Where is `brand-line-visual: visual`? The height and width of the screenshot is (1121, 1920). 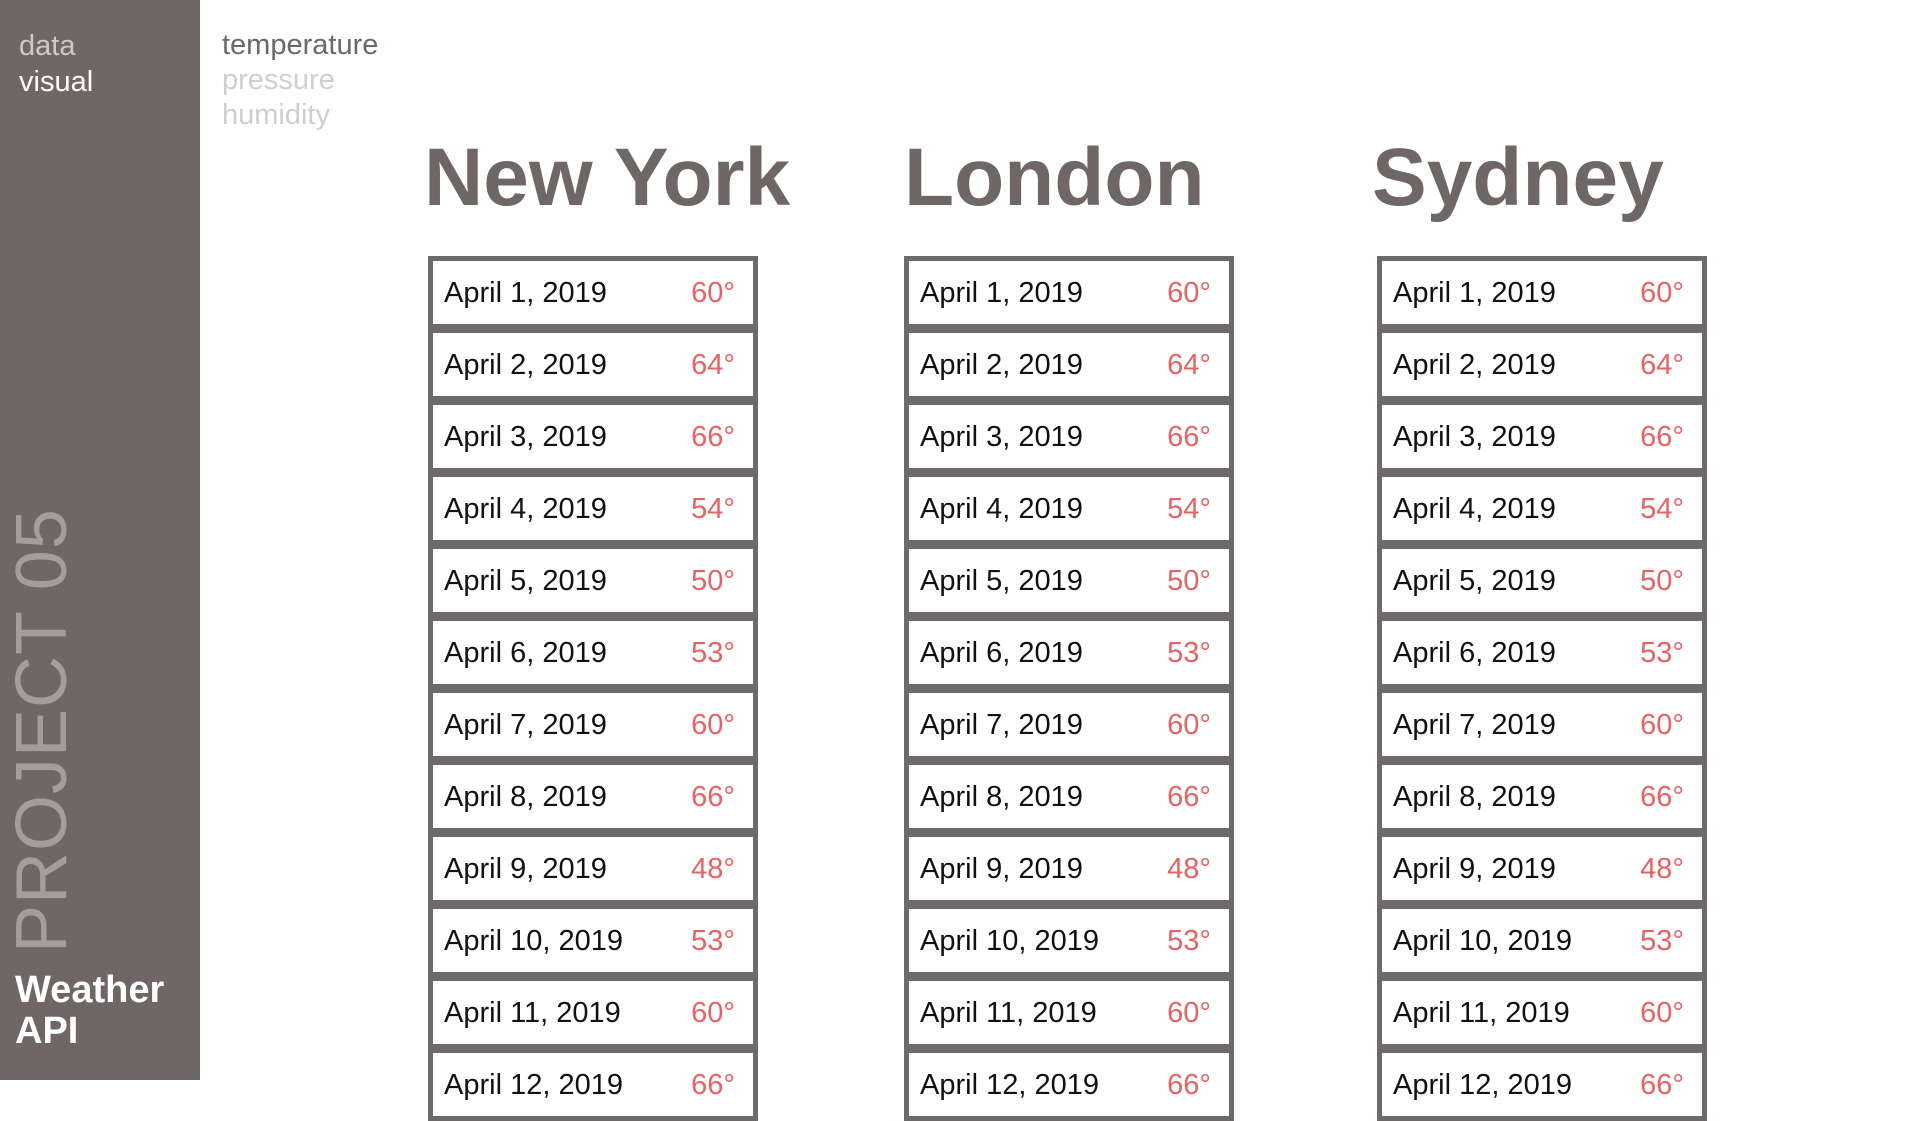
brand-line-visual: visual is located at coordinates (56, 82).